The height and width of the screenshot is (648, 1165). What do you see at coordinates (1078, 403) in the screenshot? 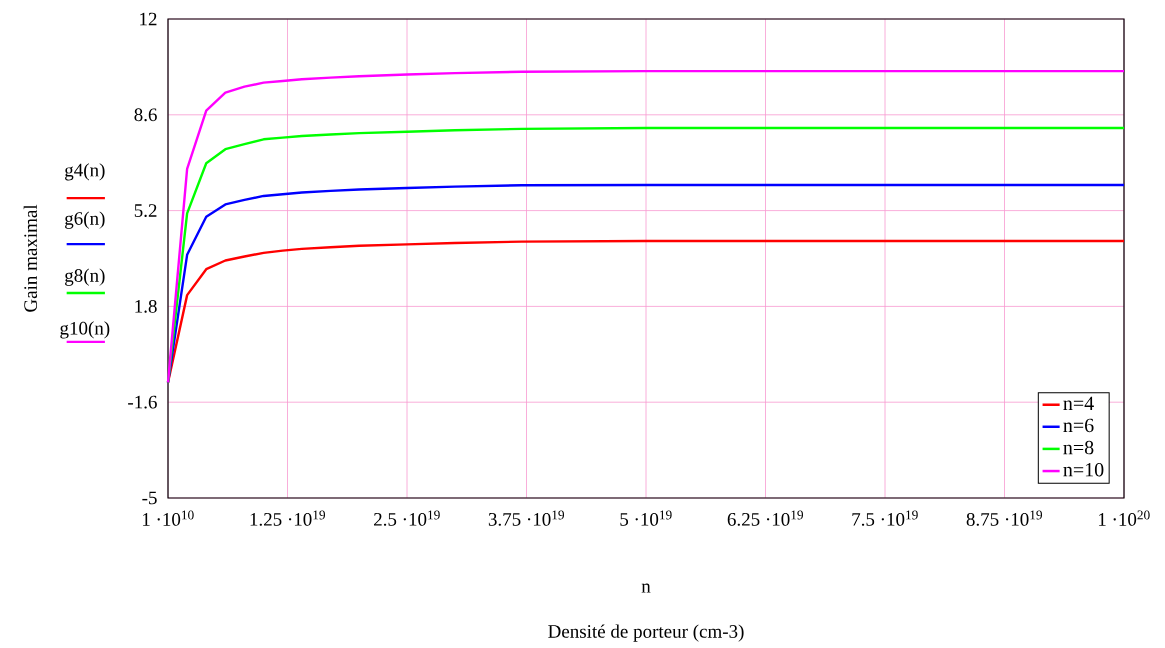
I see `legend-label: n=4` at bounding box center [1078, 403].